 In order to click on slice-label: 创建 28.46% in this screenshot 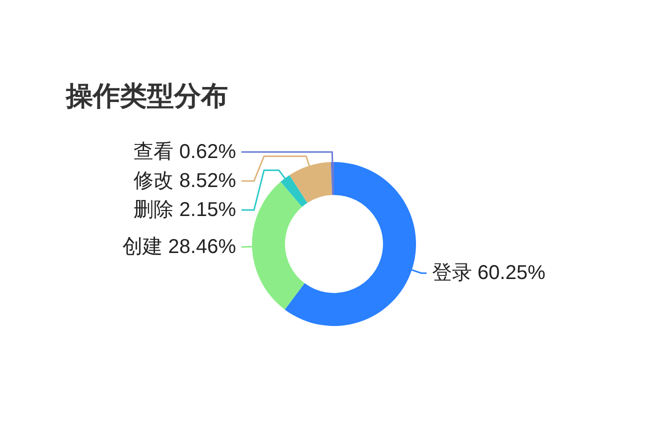, I will do `click(179, 247)`.